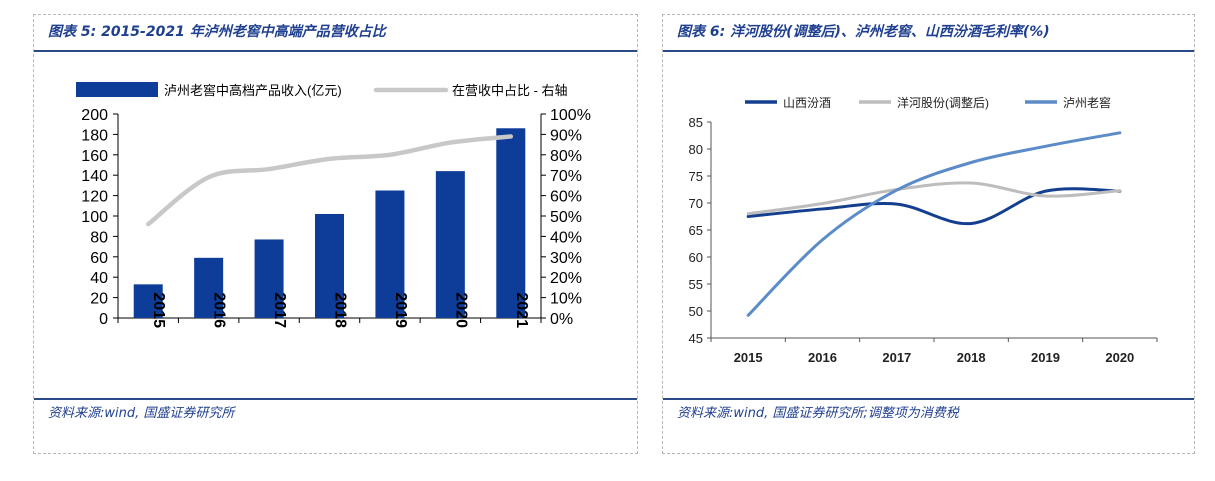 The height and width of the screenshot is (481, 1215). I want to click on left-y-tick-label: 20, so click(99, 299).